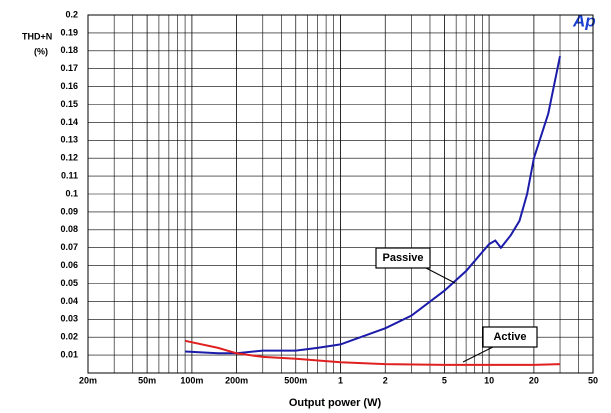 This screenshot has width=611, height=413. I want to click on x-tick-label: 5, so click(444, 380).